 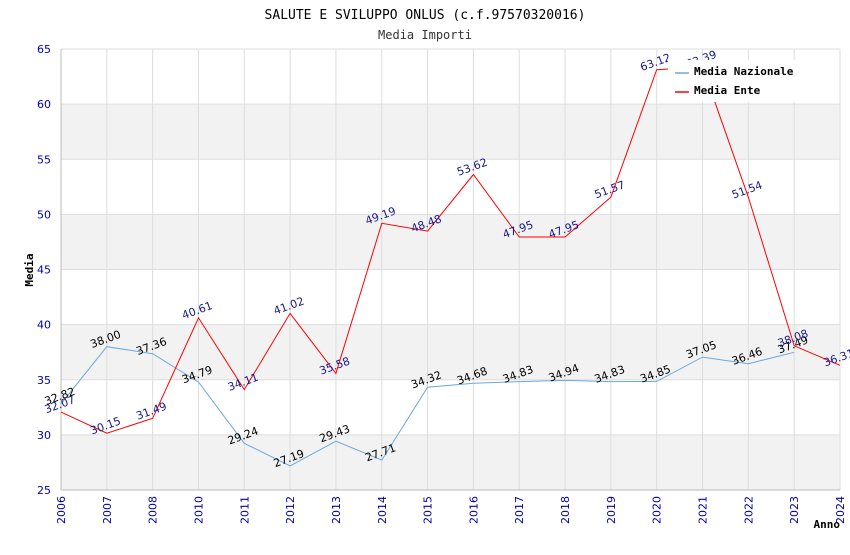 I want to click on chart-subtitle: Media Importi, so click(x=425, y=35).